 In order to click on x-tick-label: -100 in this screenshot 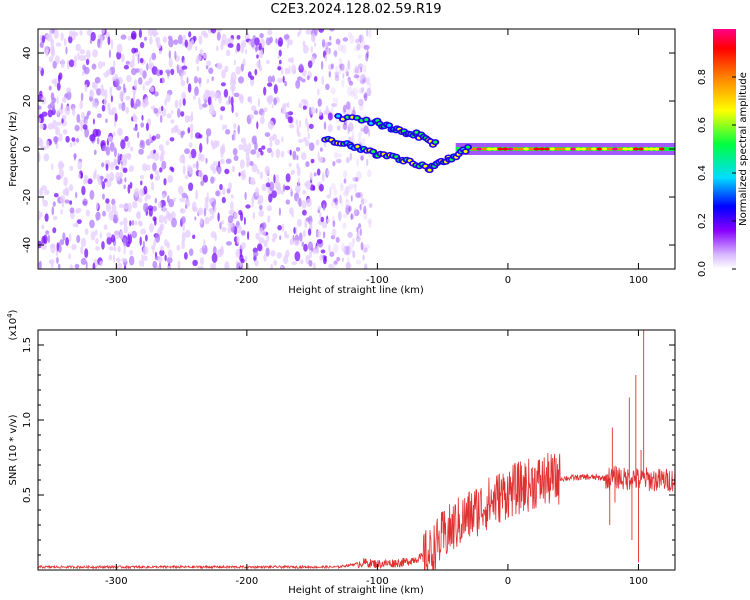, I will do `click(377, 581)`.